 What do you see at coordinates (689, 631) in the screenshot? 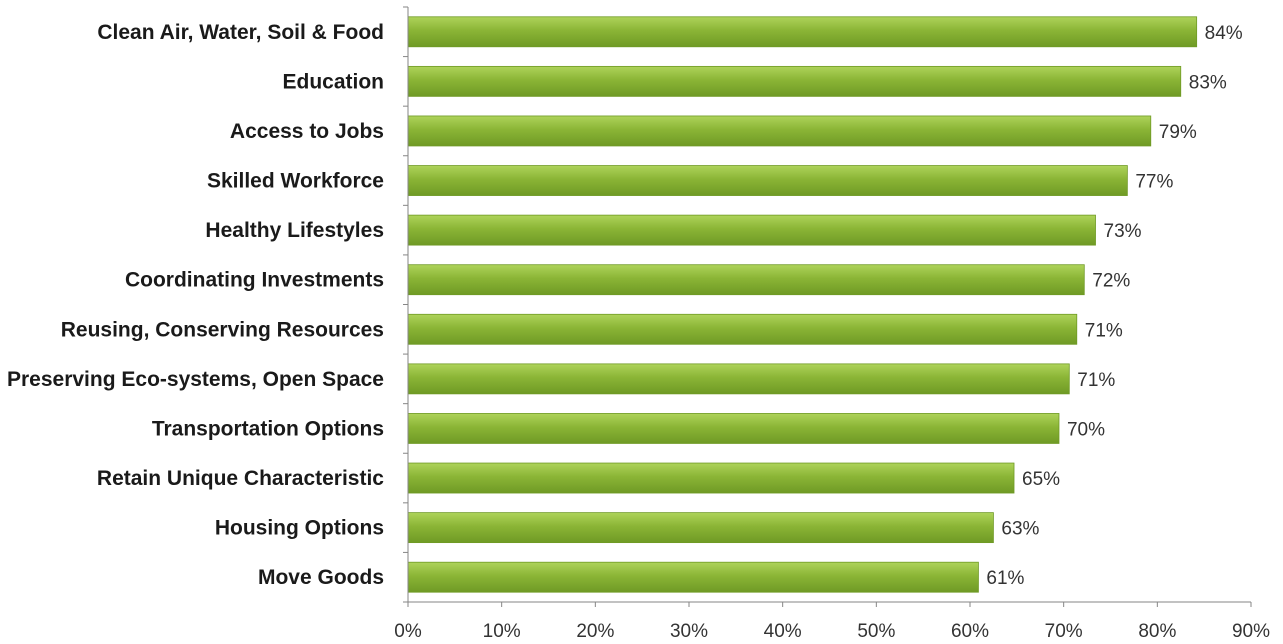
I see `x-tick-label: 30%` at bounding box center [689, 631].